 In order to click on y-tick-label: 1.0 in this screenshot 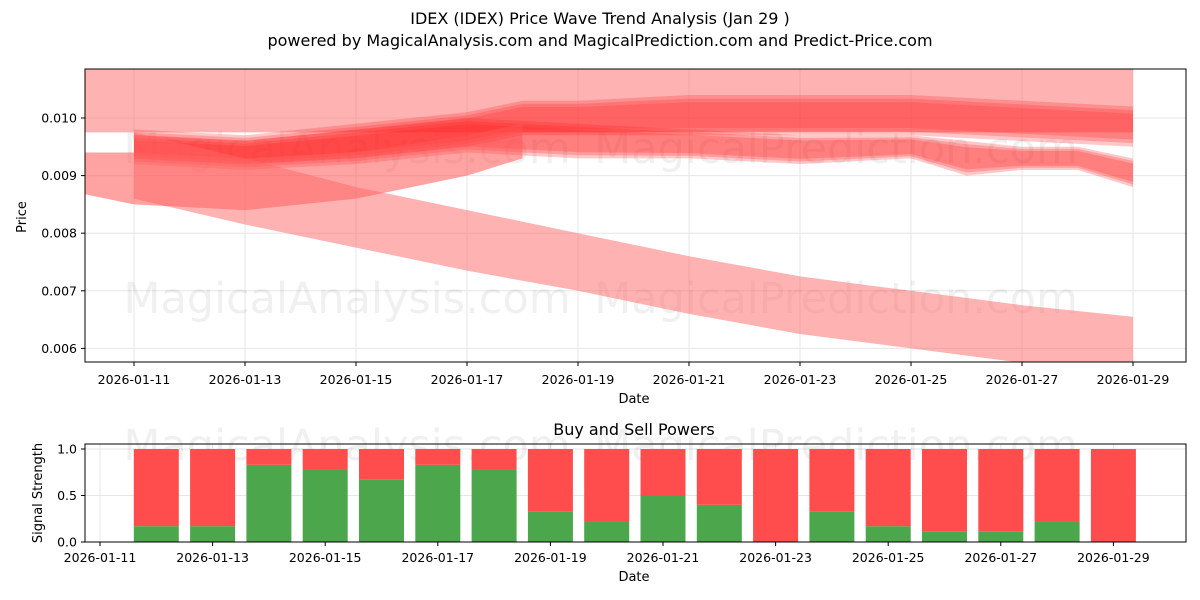, I will do `click(67, 449)`.